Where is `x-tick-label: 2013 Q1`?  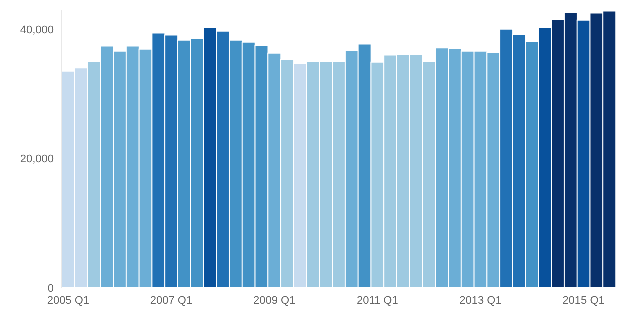
x-tick-label: 2013 Q1 is located at coordinates (481, 300).